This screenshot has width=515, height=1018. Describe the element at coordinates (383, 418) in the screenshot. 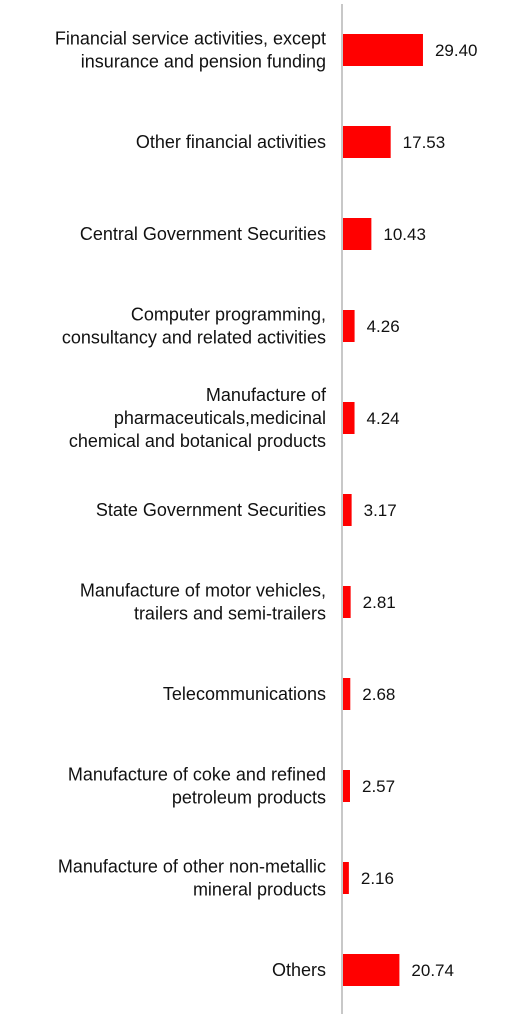

I see `data-label: 4.24` at that location.